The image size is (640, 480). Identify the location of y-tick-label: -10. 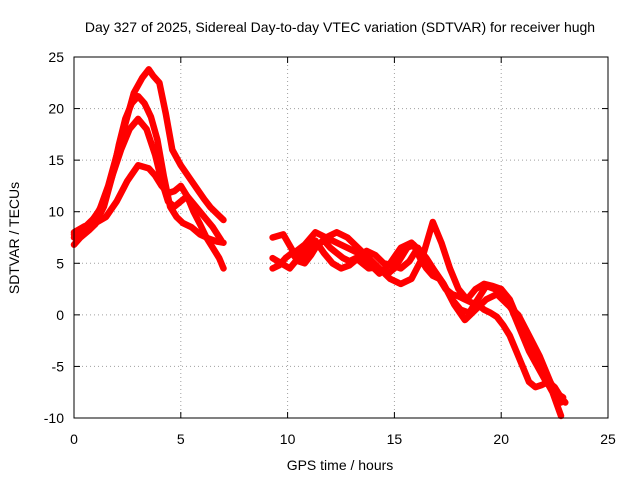
(54, 418).